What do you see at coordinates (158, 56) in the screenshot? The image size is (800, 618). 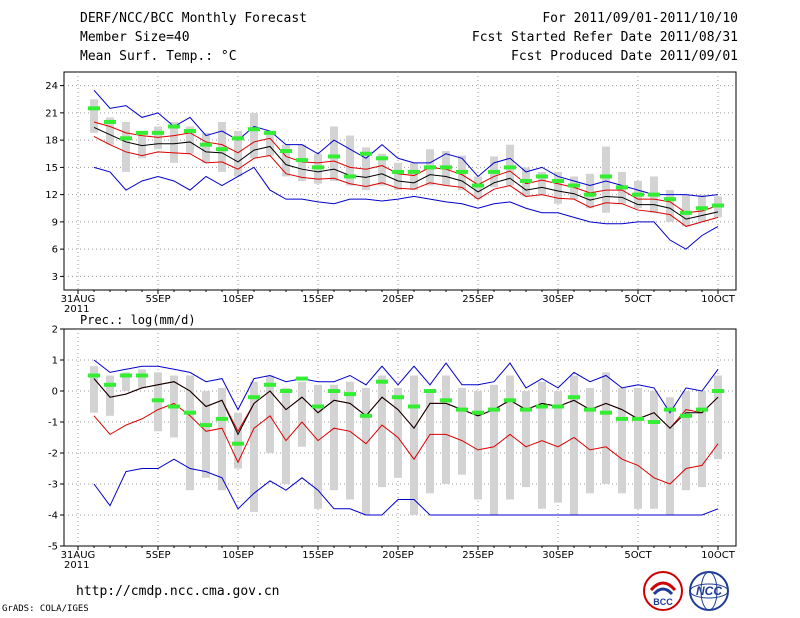 I see `variable-label: Mean Surf. Temp.: °C` at bounding box center [158, 56].